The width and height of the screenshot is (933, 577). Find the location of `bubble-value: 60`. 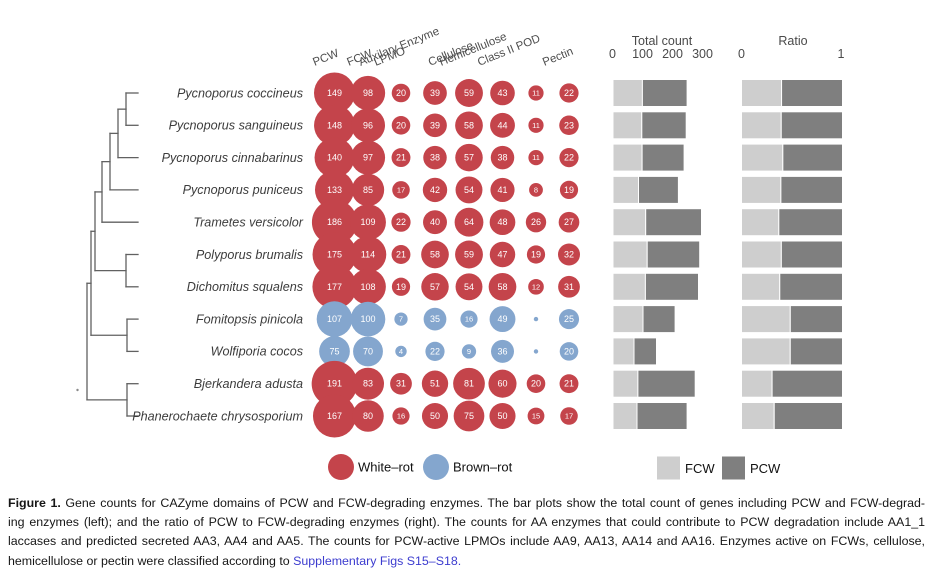

bubble-value: 60 is located at coordinates (502, 384).